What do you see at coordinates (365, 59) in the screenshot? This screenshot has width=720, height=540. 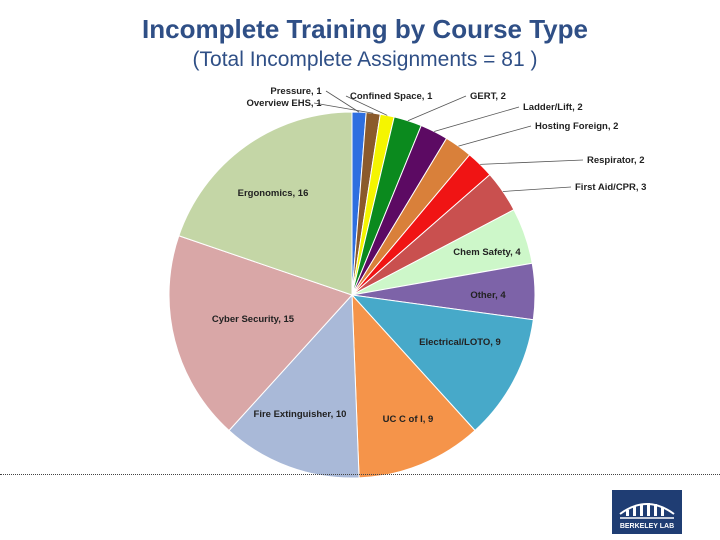 I see `chart-subtitle: (Total Incomplete Assignments = 81 )` at bounding box center [365, 59].